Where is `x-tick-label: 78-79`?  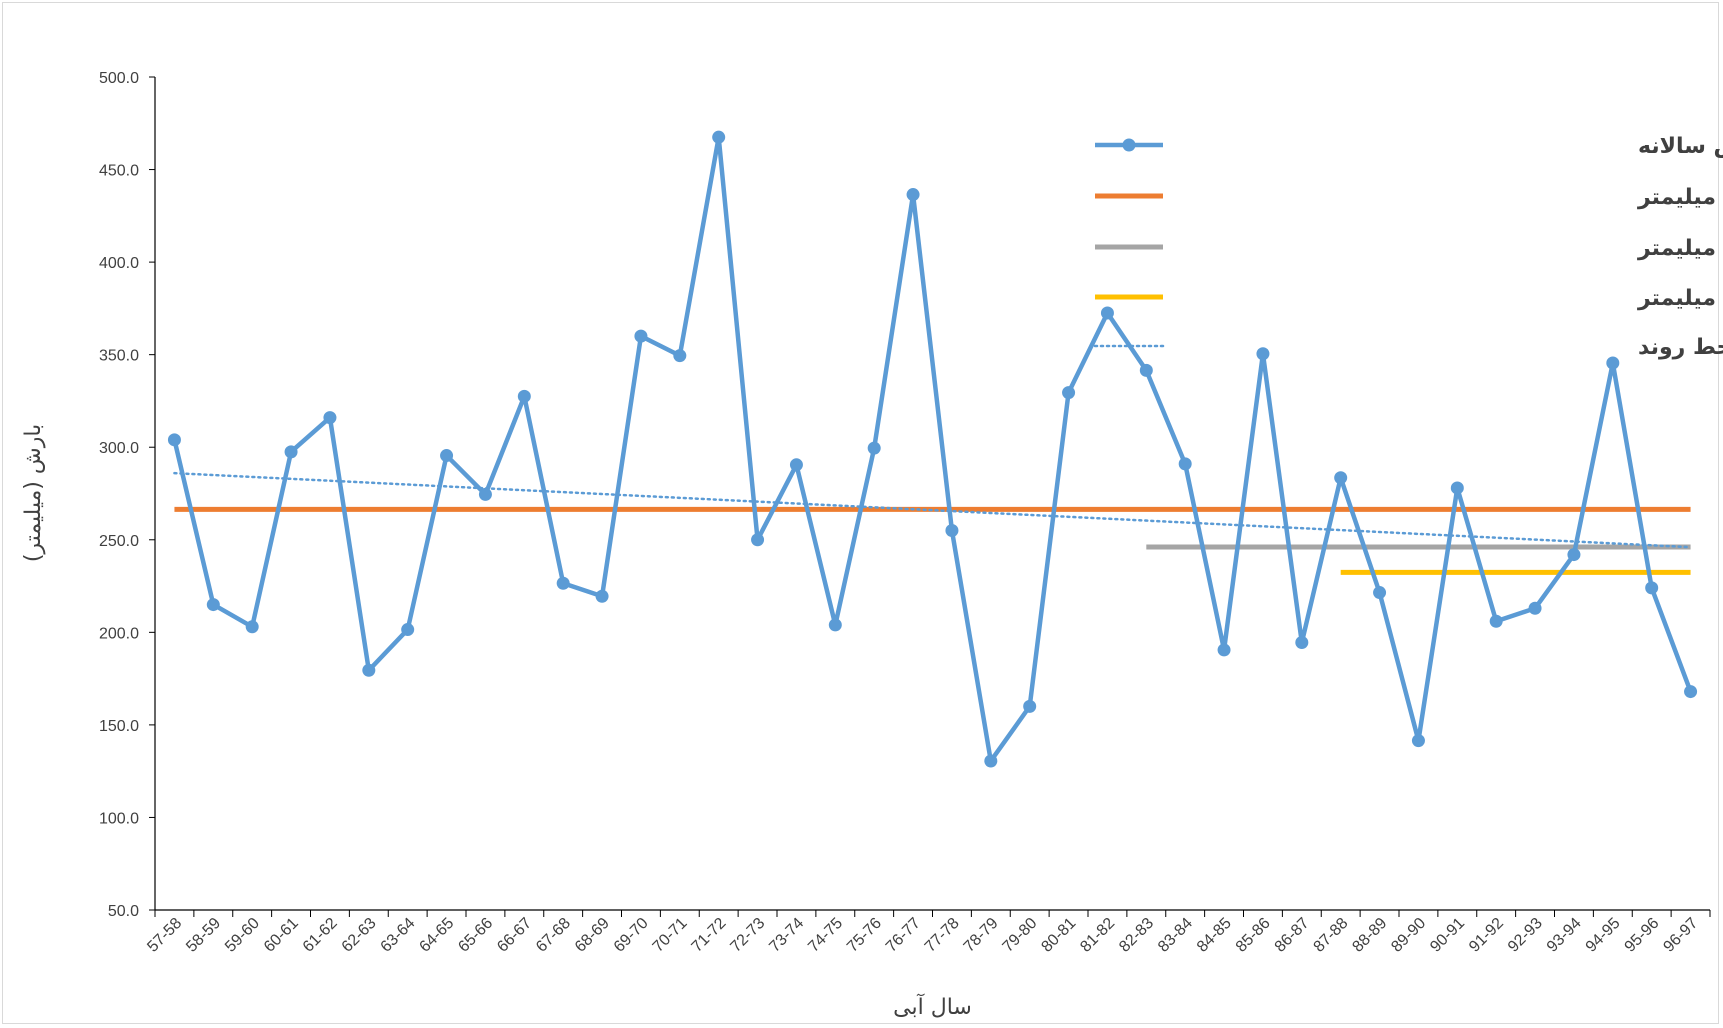
x-tick-label: 78-79 is located at coordinates (981, 935).